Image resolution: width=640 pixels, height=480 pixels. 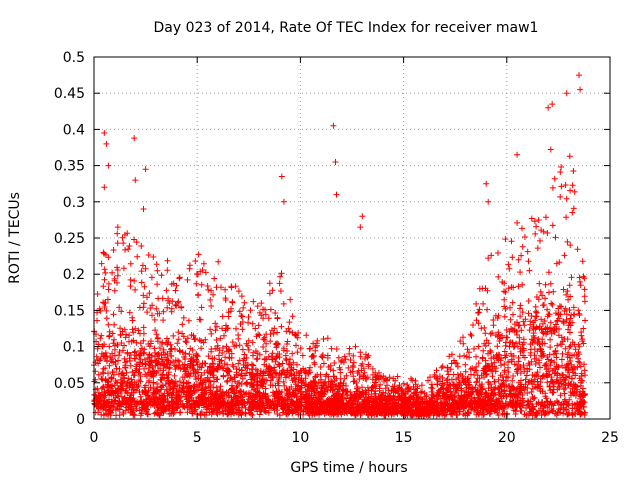 What do you see at coordinates (197, 438) in the screenshot?
I see `x-tick-label: 5` at bounding box center [197, 438].